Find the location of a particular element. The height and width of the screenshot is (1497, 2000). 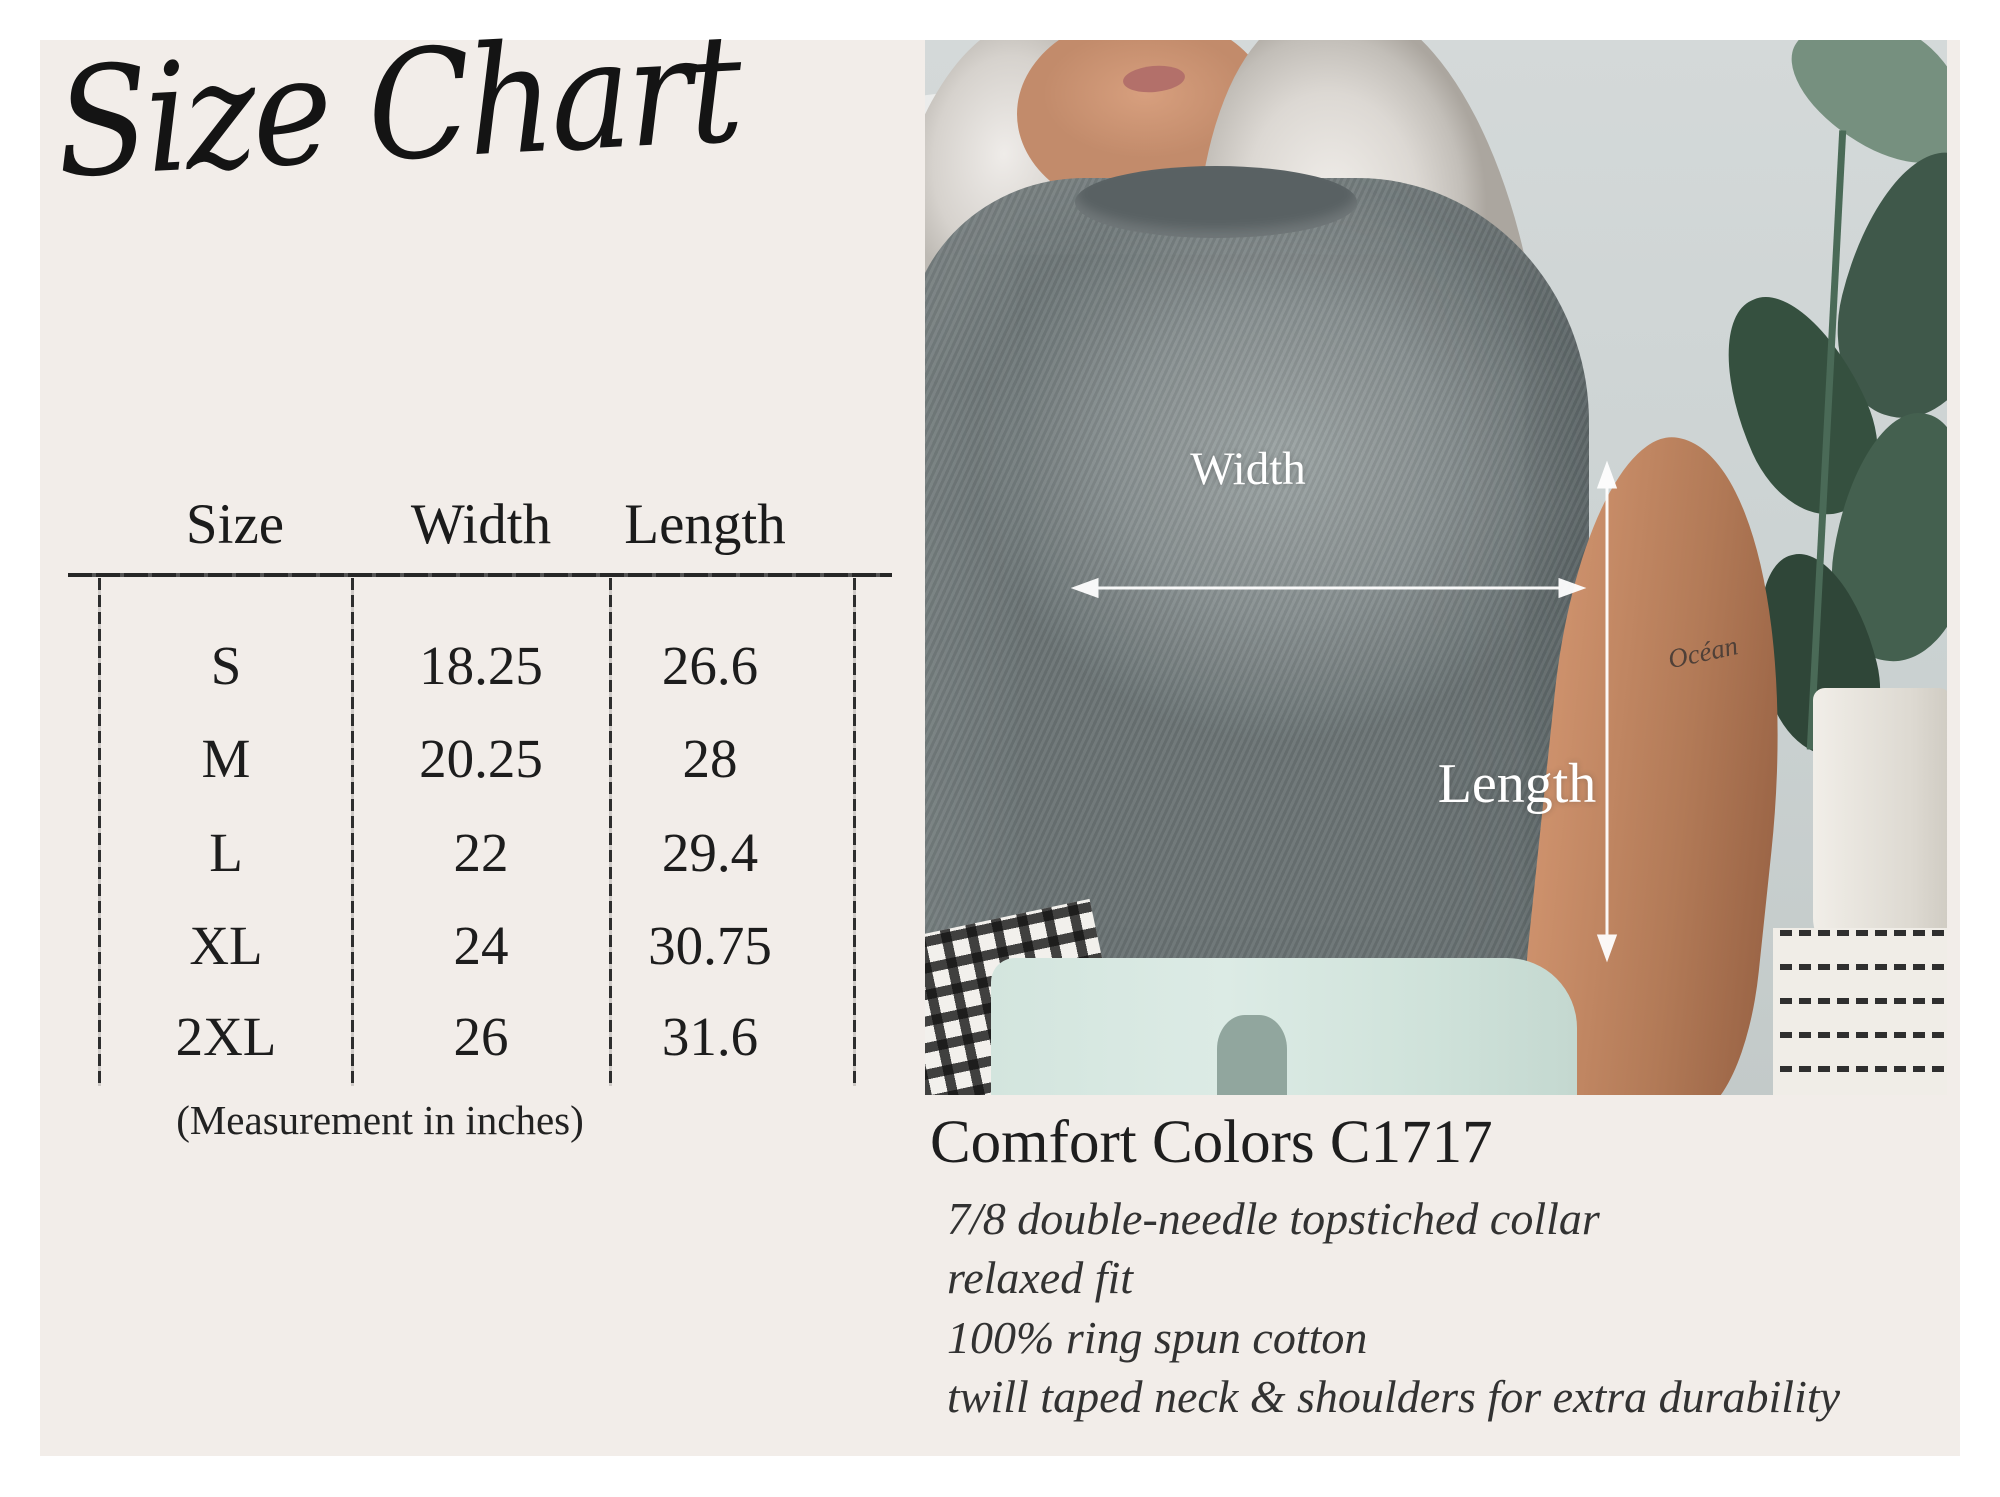

table-cell: 29.4 is located at coordinates (710, 852).